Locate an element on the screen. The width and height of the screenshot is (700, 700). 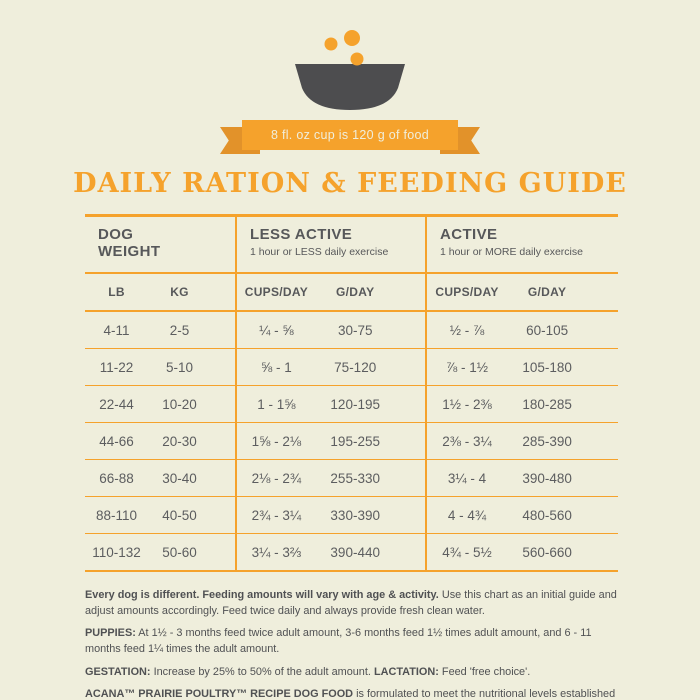
active-cells: ½ - ⅞ 60-105 is located at coordinates (521, 330).